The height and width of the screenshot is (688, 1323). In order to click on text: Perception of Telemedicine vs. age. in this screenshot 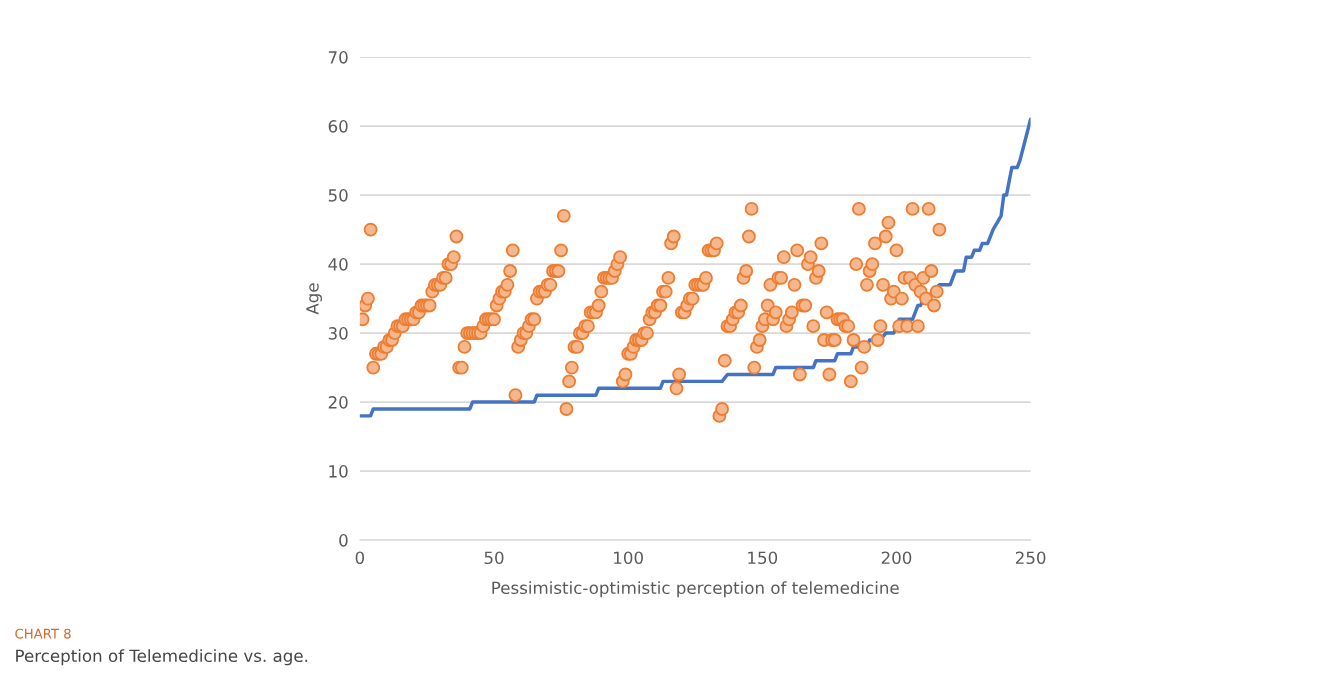, I will do `click(162, 657)`.